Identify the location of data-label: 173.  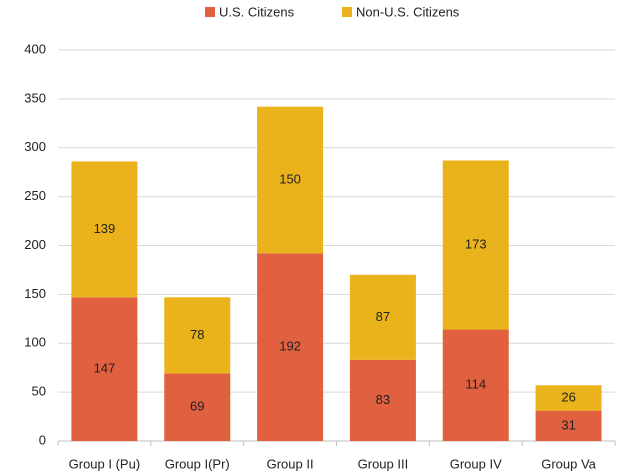
(476, 243).